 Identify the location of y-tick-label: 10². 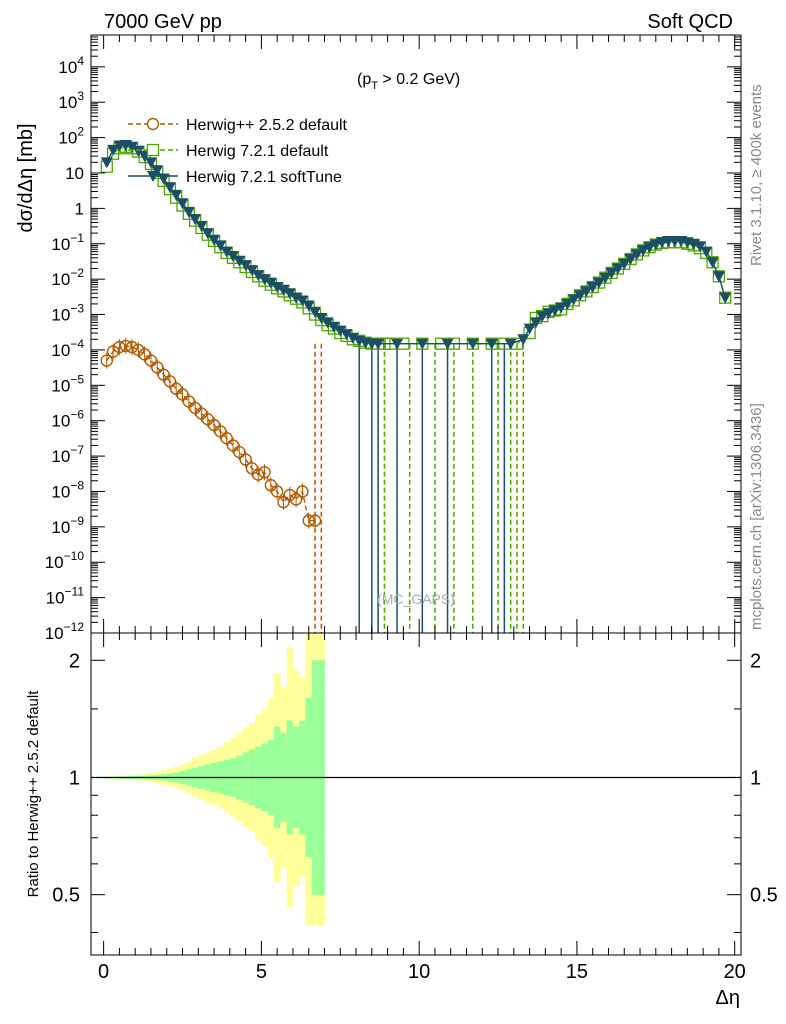
(71, 136).